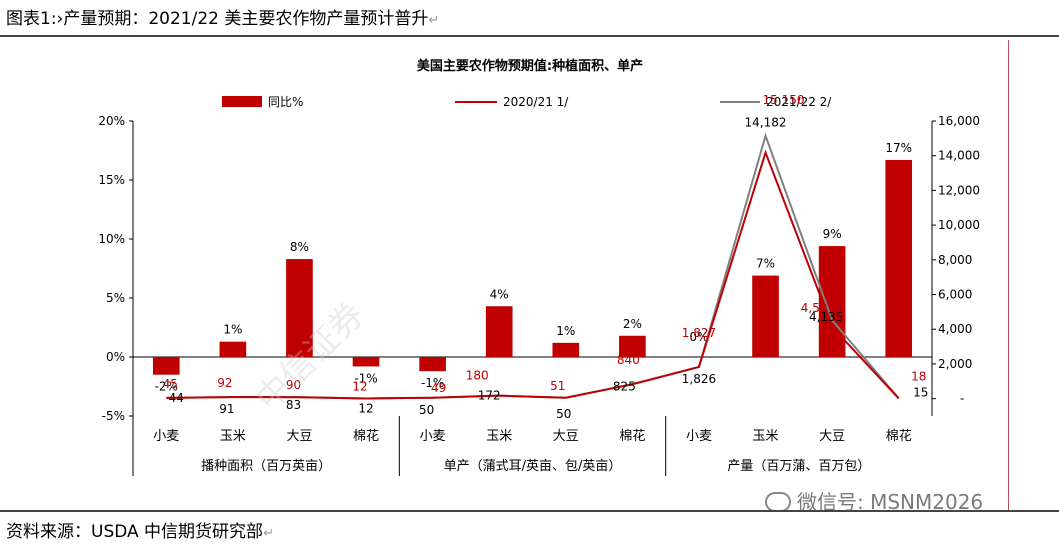 The image size is (1059, 549). Describe the element at coordinates (778, 501) in the screenshot. I see `wechat-icon` at that location.